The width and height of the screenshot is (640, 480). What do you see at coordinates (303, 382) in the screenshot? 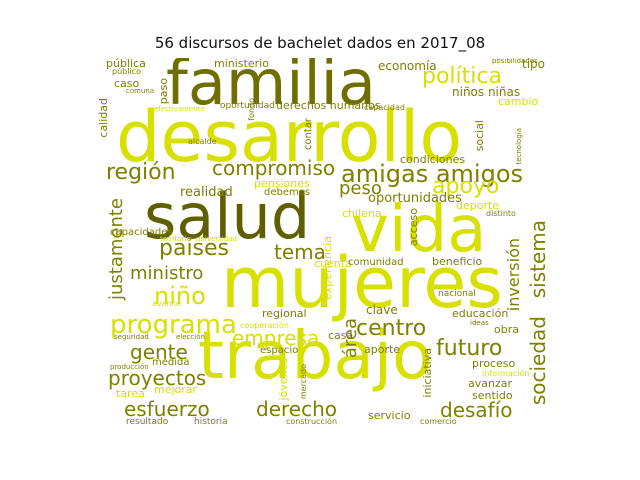
I see `word-mercado: mercado` at bounding box center [303, 382].